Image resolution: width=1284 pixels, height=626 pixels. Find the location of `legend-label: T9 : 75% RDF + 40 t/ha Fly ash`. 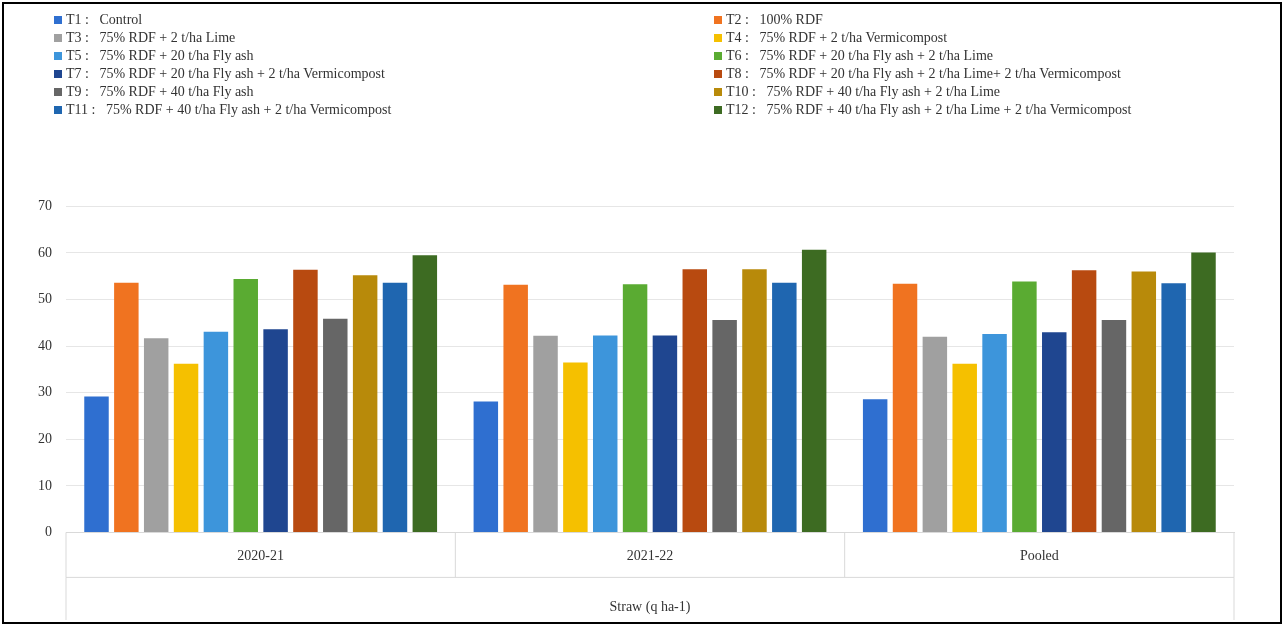

legend-label: T9 : 75% RDF + 40 t/ha Fly ash is located at coordinates (160, 92).